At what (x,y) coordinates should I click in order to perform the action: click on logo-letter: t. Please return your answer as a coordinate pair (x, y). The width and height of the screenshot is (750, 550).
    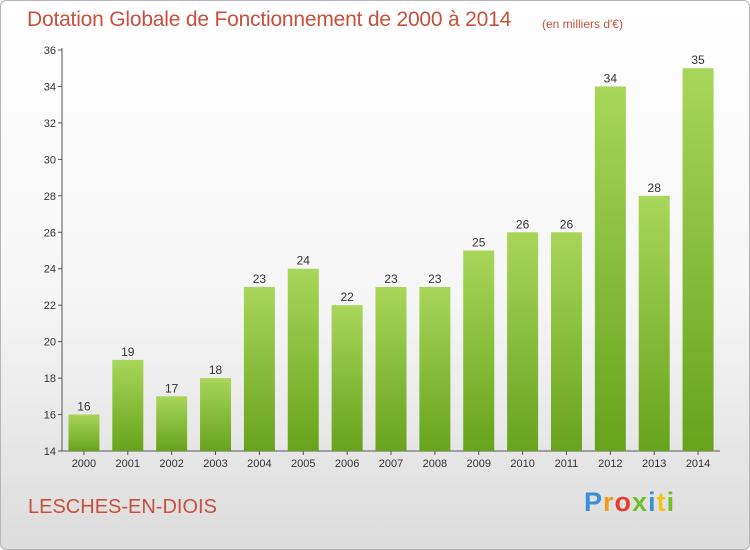
    Looking at the image, I should click on (661, 502).